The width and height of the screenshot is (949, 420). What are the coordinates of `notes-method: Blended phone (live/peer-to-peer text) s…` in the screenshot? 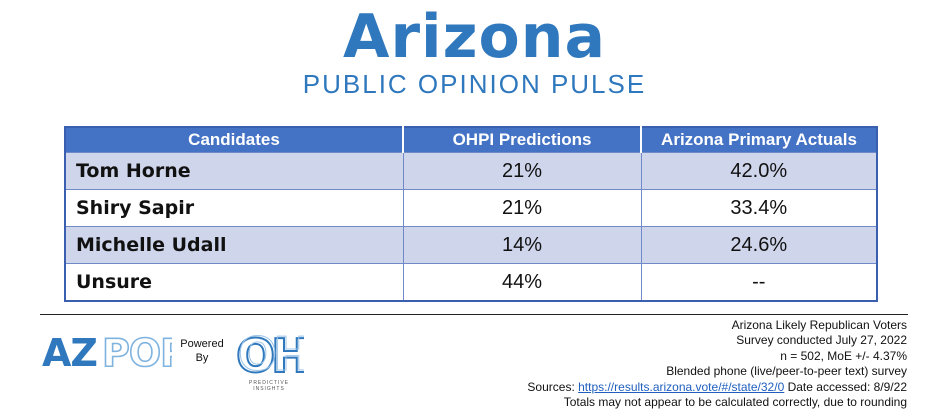 It's located at (786, 371).